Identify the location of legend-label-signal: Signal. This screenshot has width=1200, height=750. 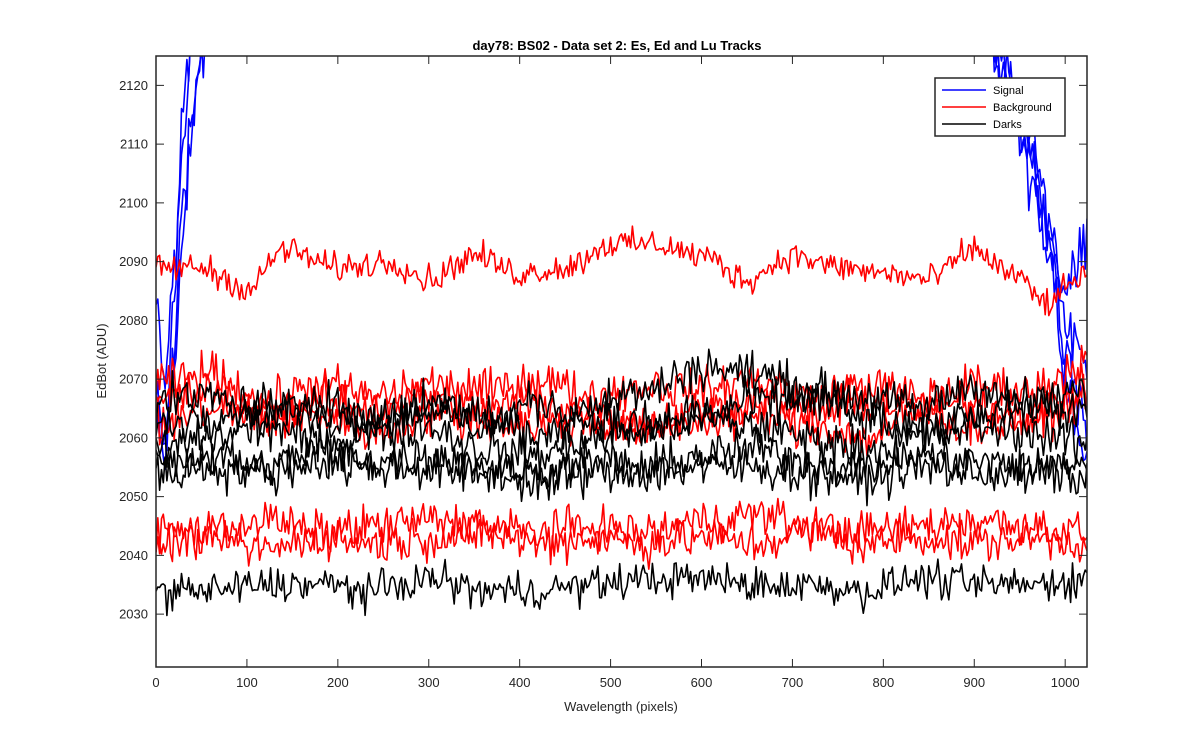
(1008, 91).